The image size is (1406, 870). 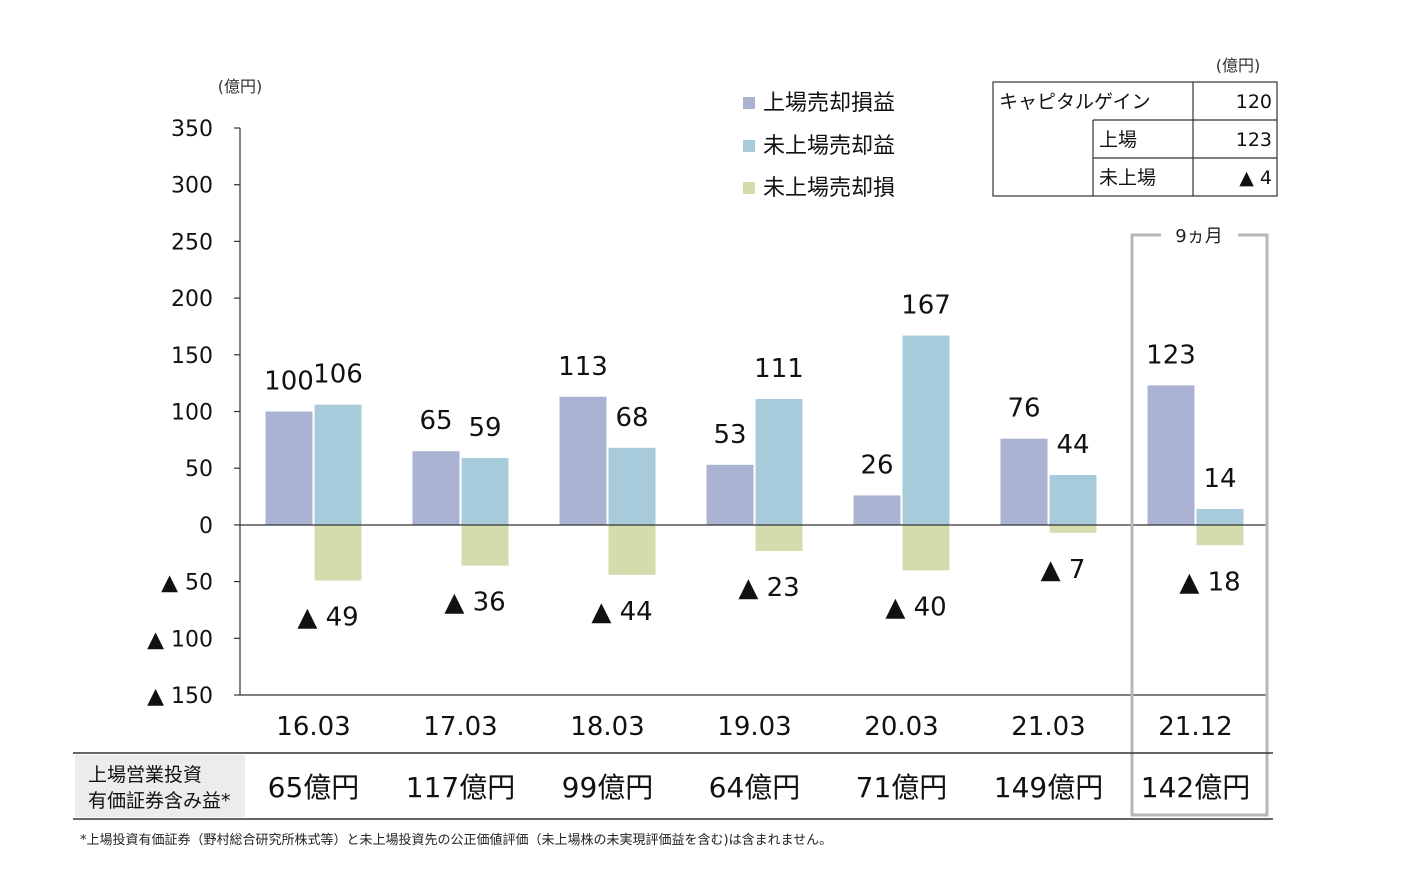 I want to click on summary-row-unlisted-value: ▲ 4, so click(x=1255, y=178).